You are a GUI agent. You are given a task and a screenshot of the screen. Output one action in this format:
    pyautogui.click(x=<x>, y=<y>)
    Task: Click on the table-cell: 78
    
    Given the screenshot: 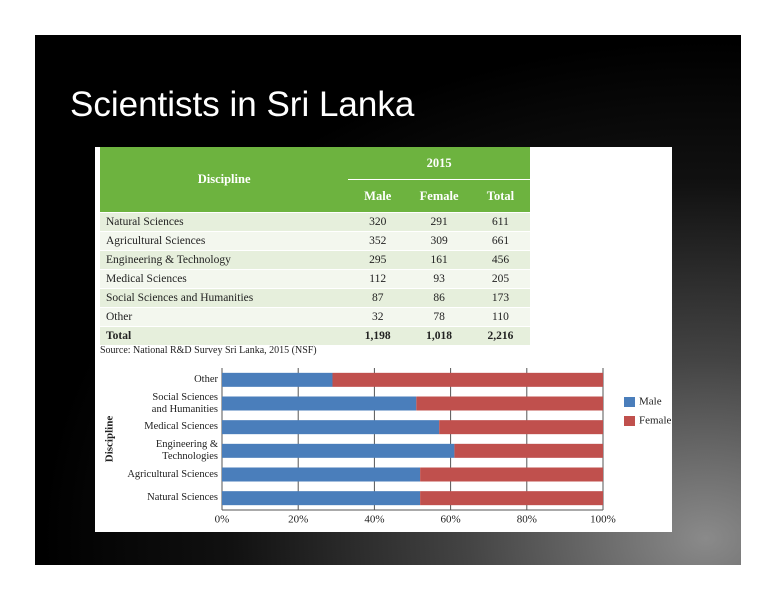 What is the action you would take?
    pyautogui.click(x=439, y=317)
    